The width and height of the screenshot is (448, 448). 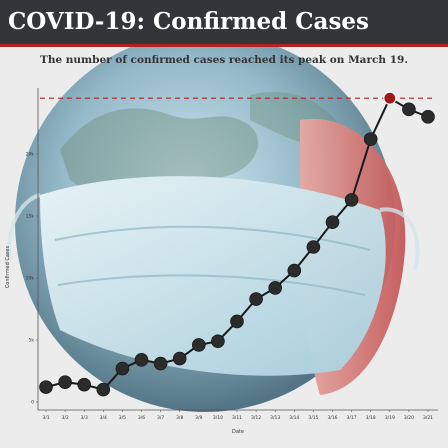 I want to click on x-tick-label: 3/12, so click(x=256, y=418).